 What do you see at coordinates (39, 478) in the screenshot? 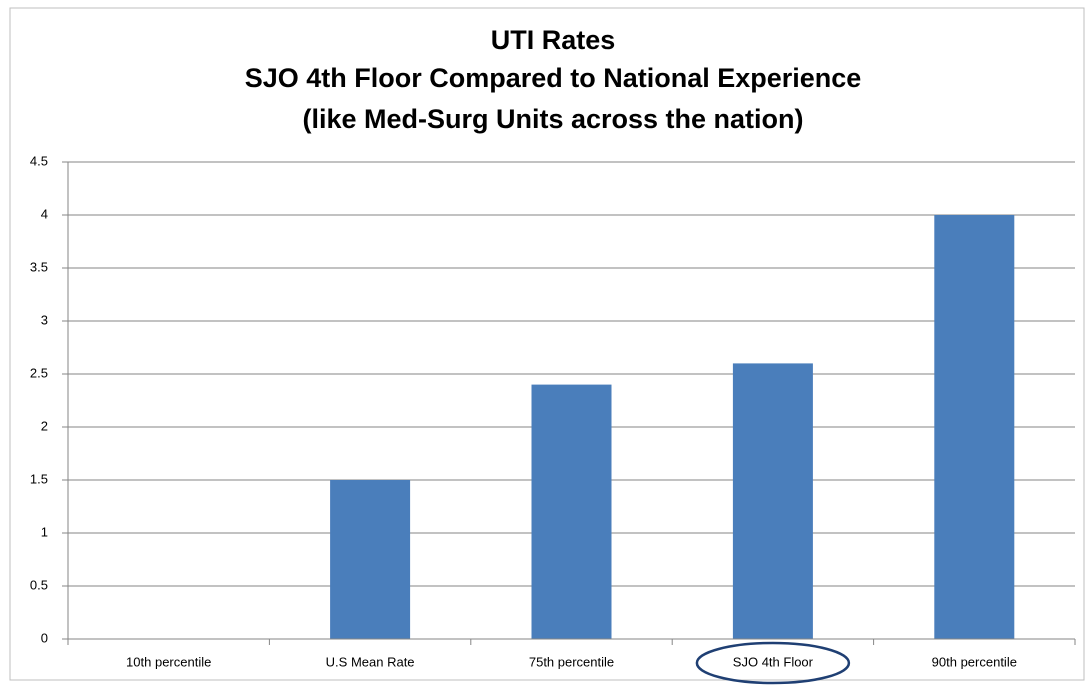
I see `y-tick-label: 1.5` at bounding box center [39, 478].